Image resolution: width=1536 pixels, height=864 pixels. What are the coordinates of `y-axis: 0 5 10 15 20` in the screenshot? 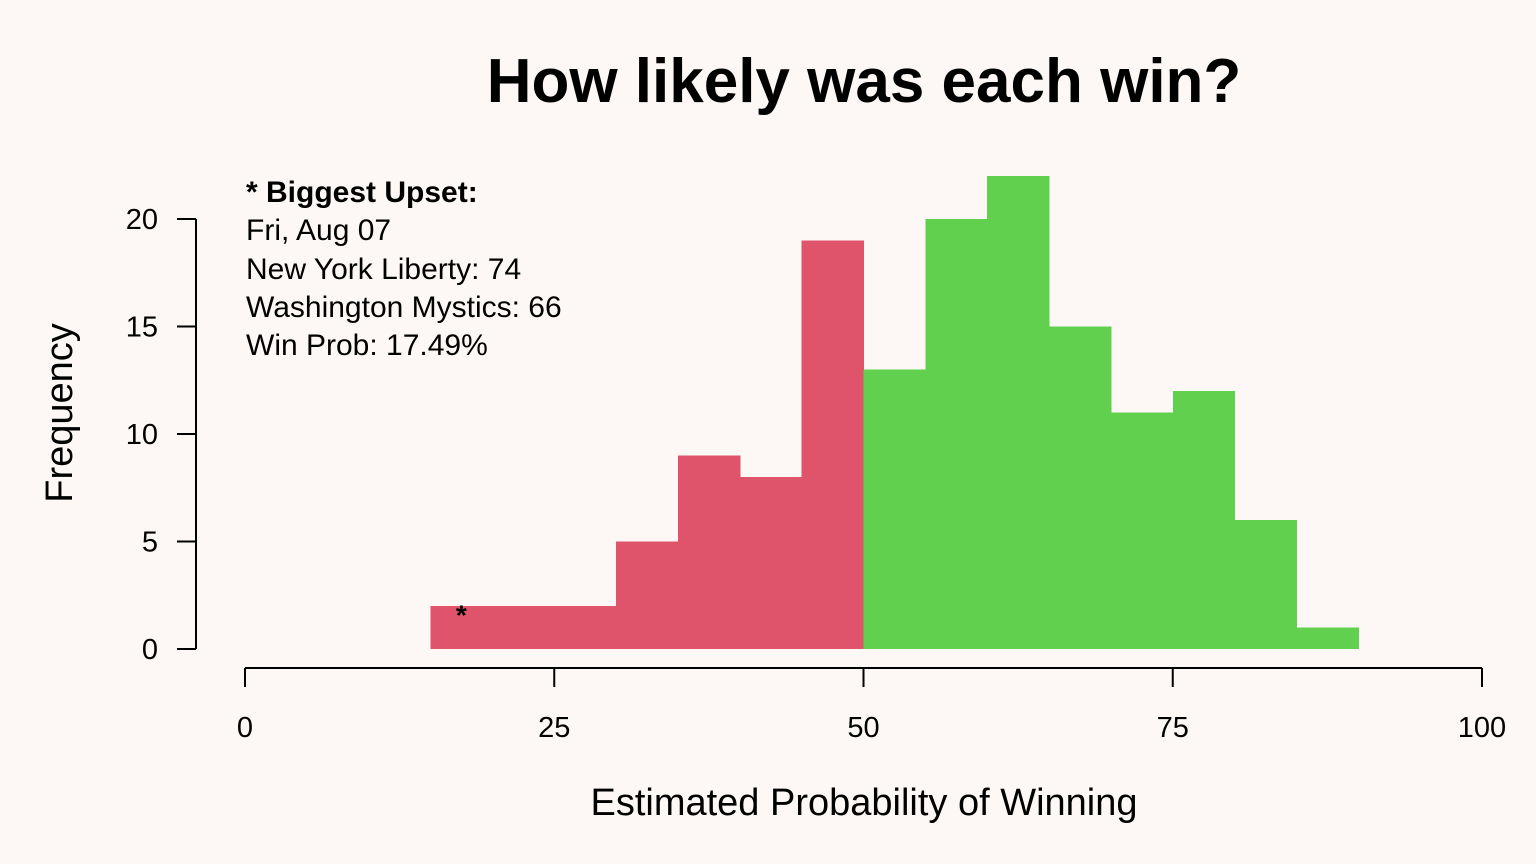 It's located at (161, 435).